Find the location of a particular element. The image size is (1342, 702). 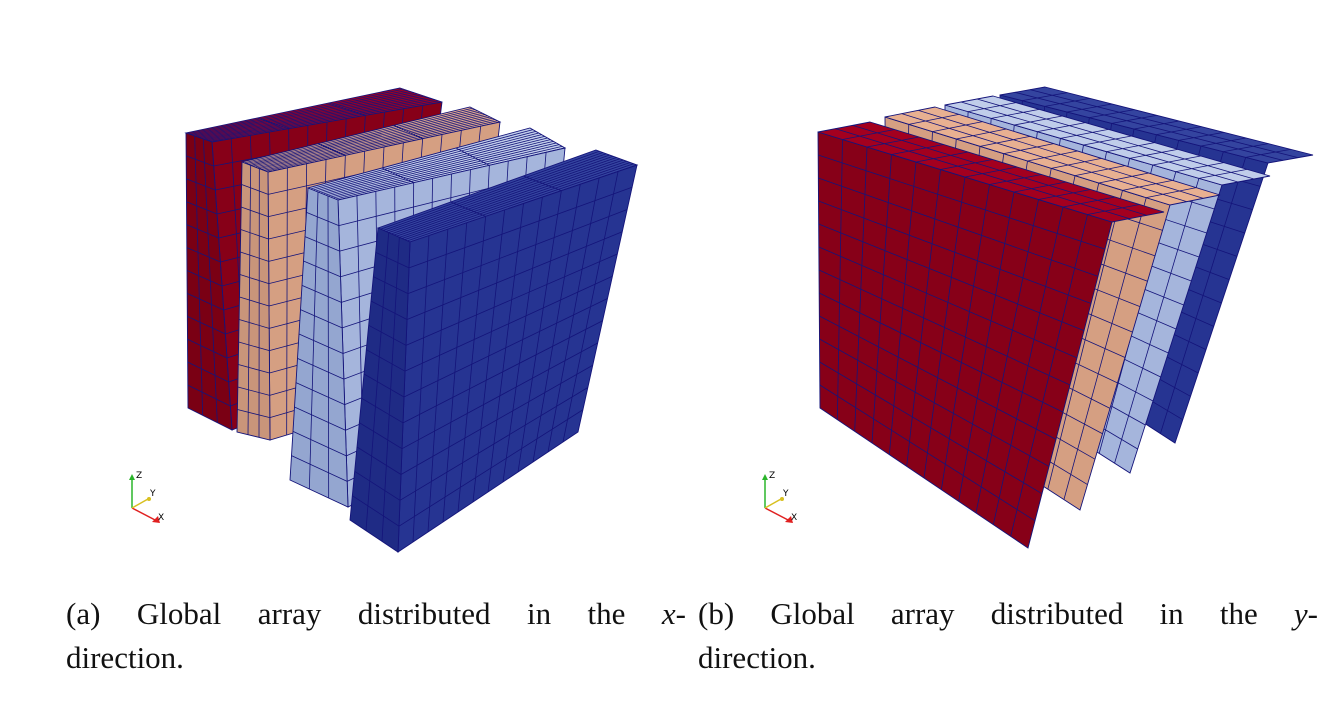

caption-variable: x is located at coordinates (668, 613).